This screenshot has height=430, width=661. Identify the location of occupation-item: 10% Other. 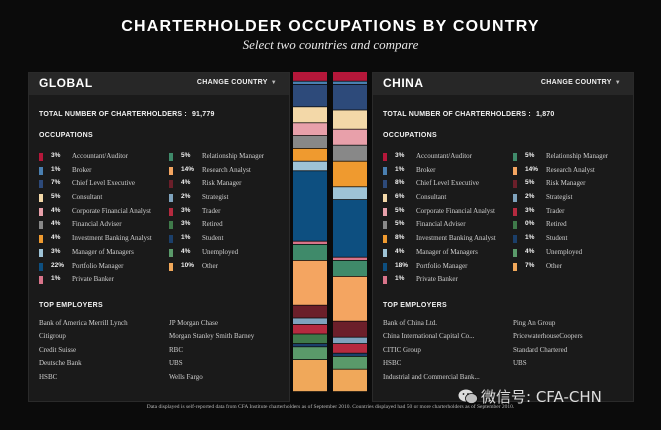
(228, 268).